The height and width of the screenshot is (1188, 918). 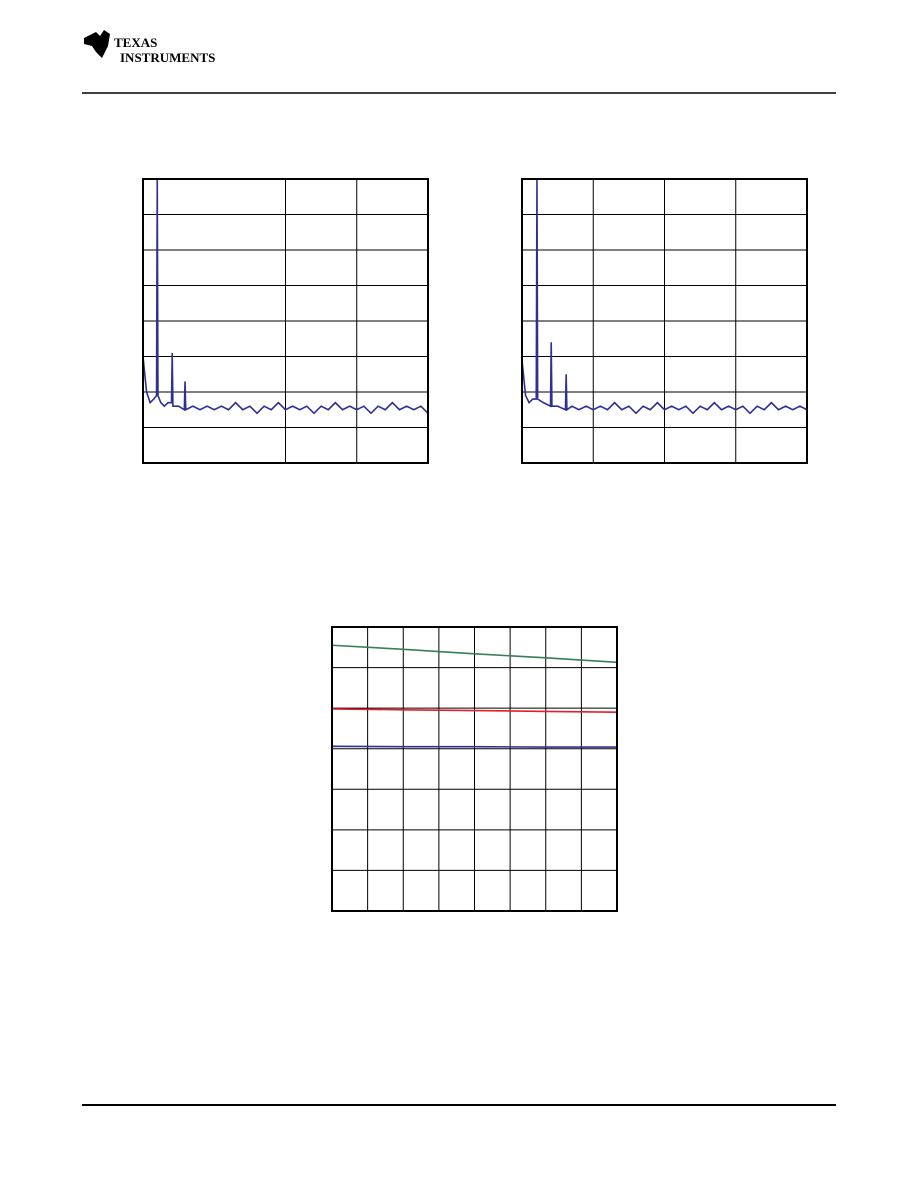 I want to click on brand-bottom: Instruments, so click(x=167, y=57).